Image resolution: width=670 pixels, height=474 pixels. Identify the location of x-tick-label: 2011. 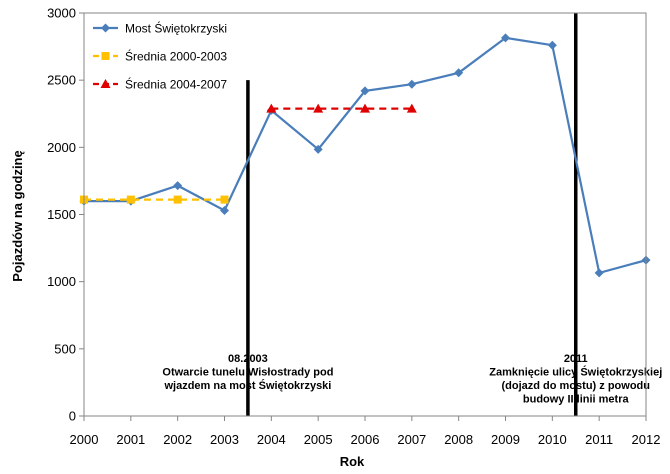
(599, 439).